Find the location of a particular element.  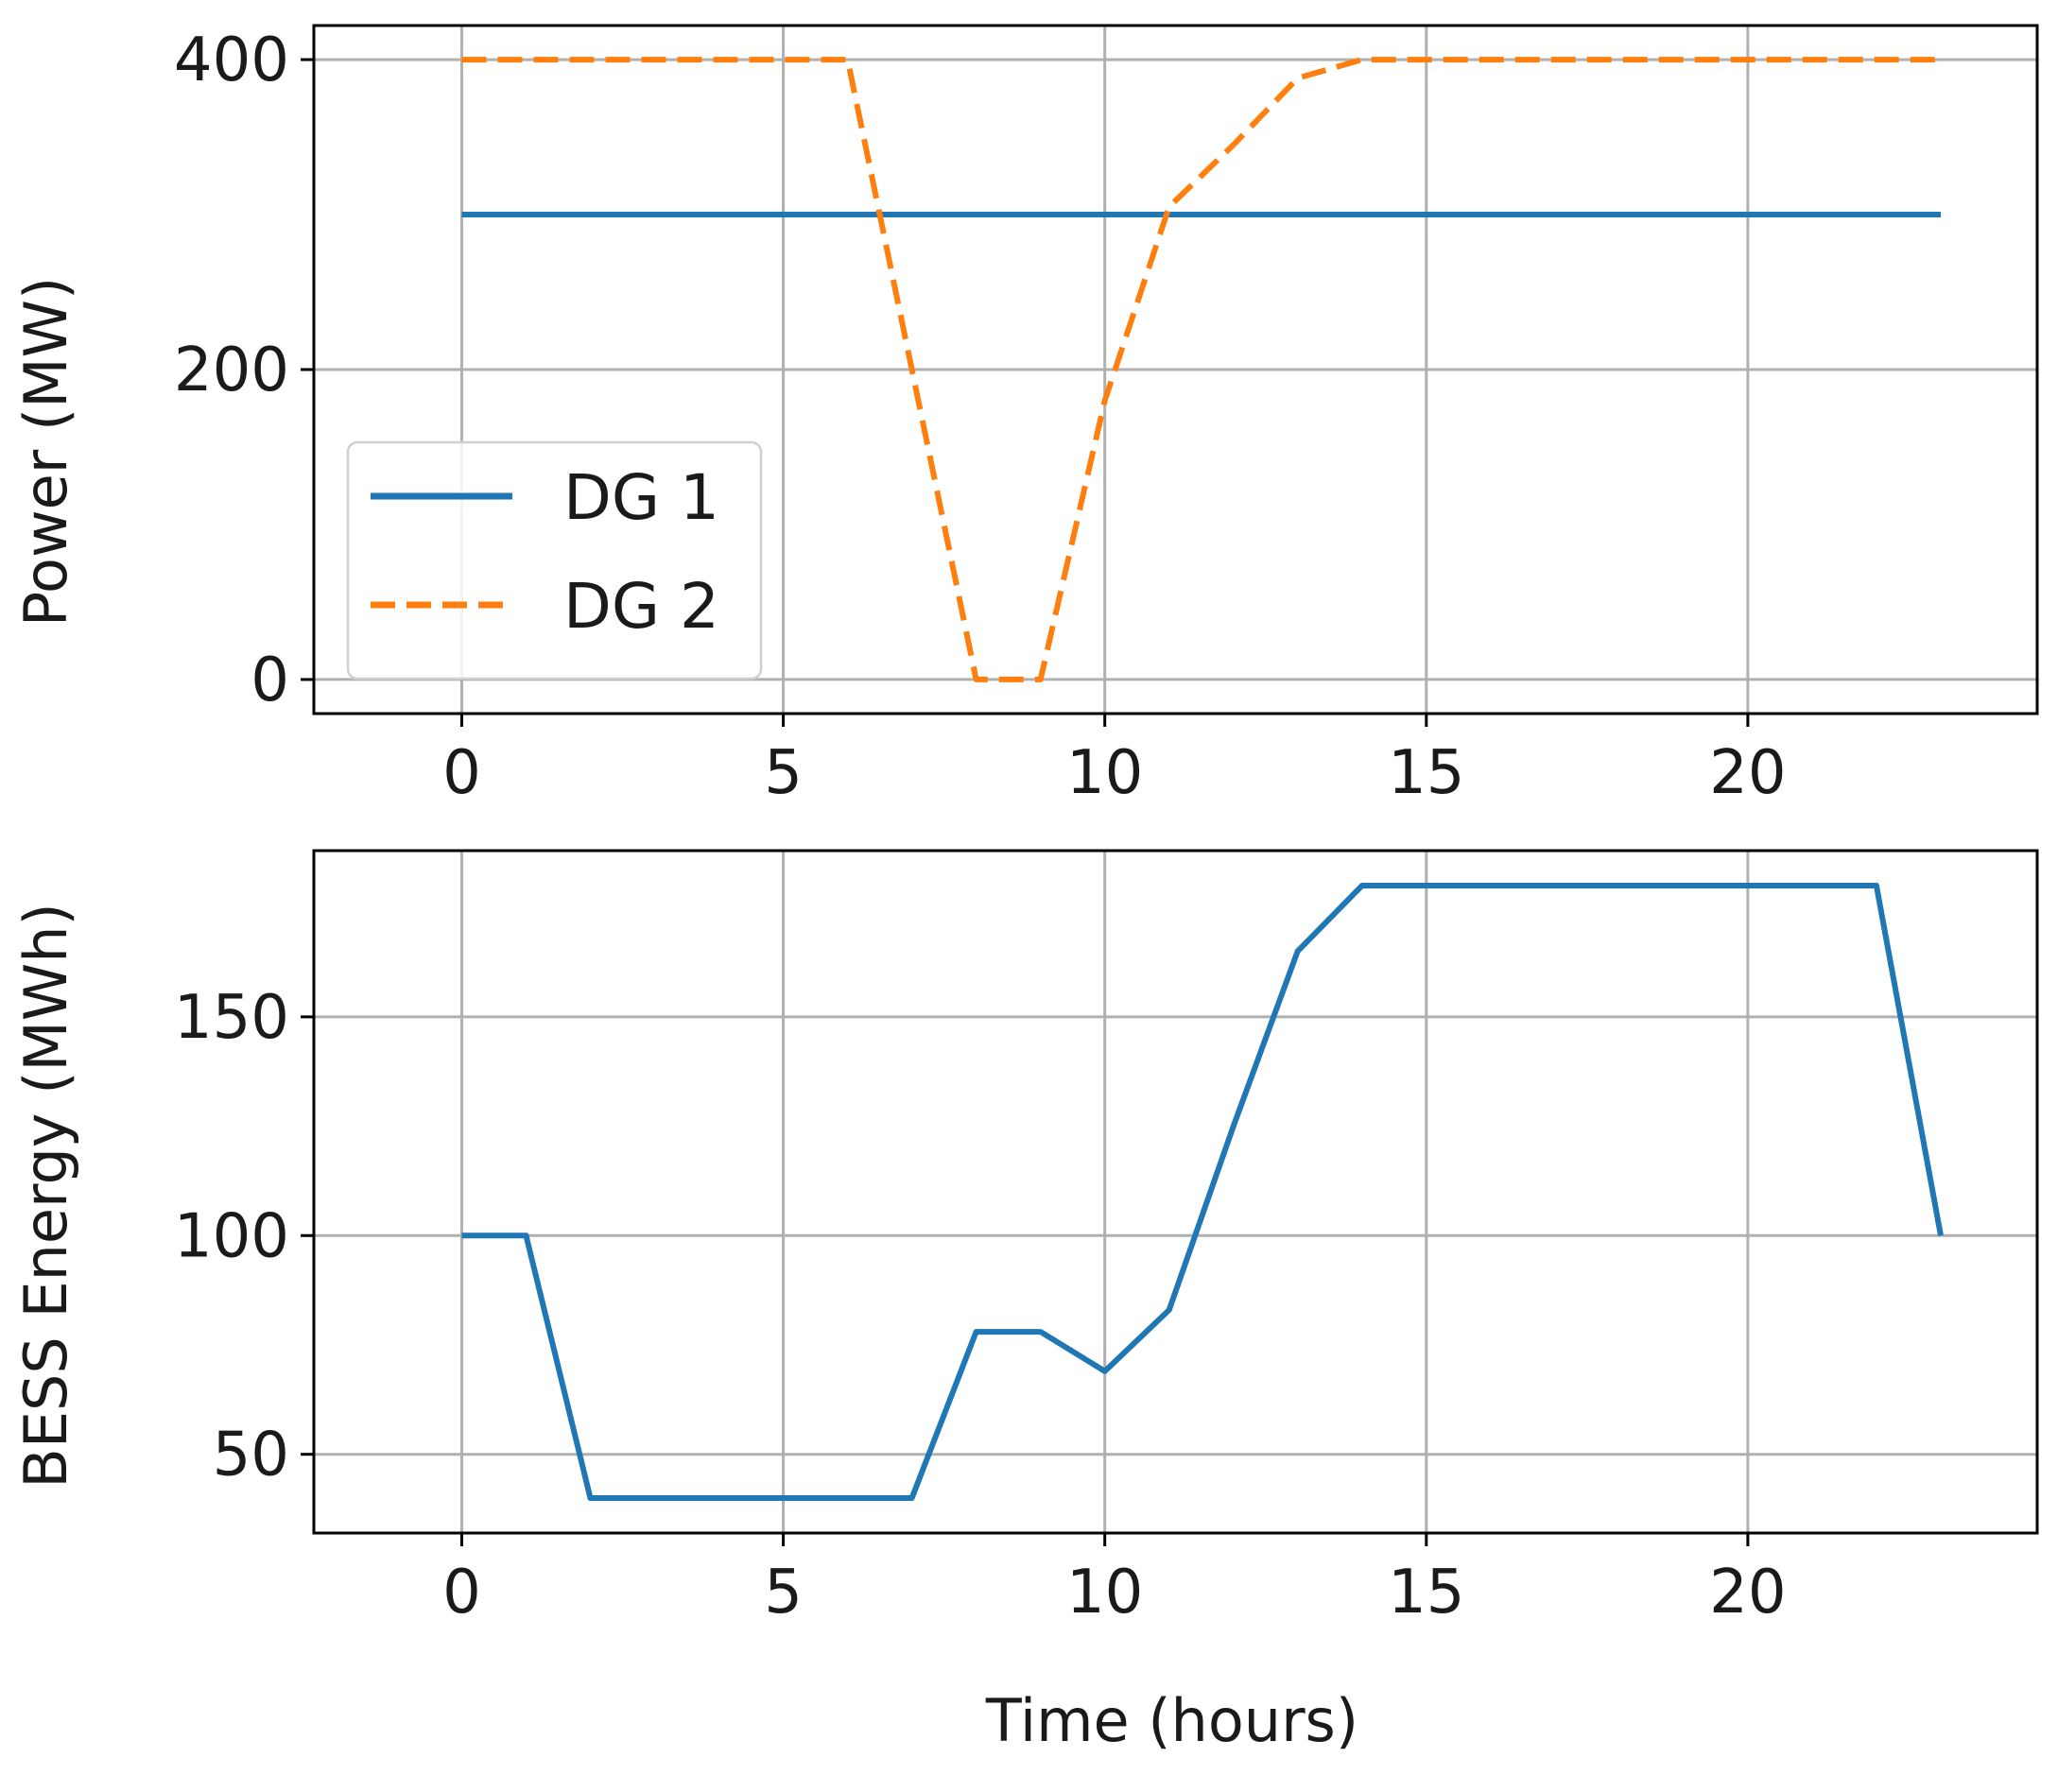

power-y-tick-label: 200 is located at coordinates (231, 370).